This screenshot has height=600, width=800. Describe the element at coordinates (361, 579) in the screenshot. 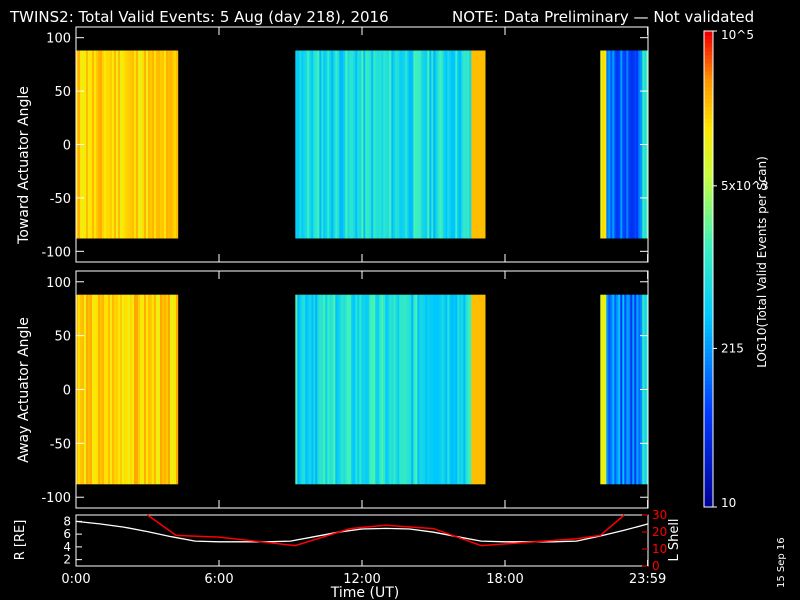

I see `x-tick-label: 12:00` at that location.